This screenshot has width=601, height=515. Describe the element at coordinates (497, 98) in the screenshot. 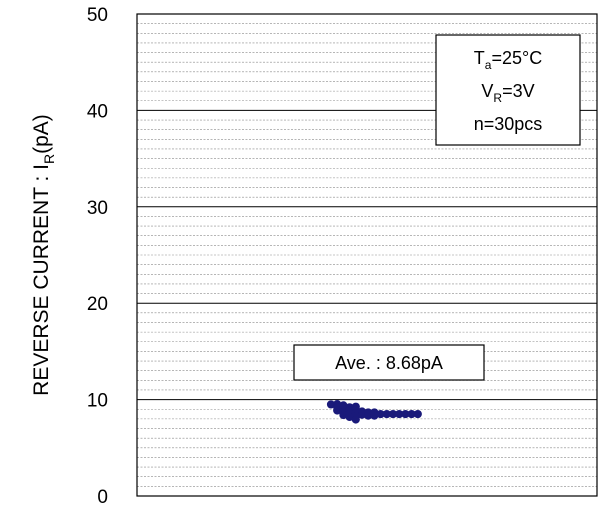

I see `condition-voltage-sub: R` at that location.